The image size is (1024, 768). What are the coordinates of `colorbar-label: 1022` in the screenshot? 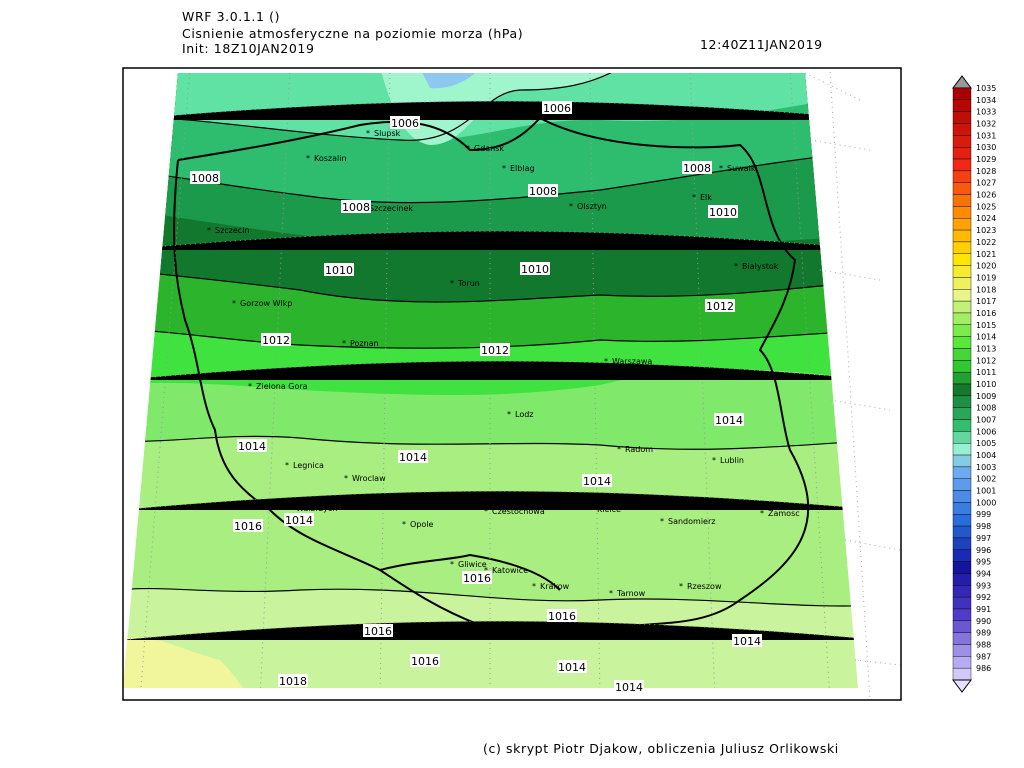 It's located at (986, 242).